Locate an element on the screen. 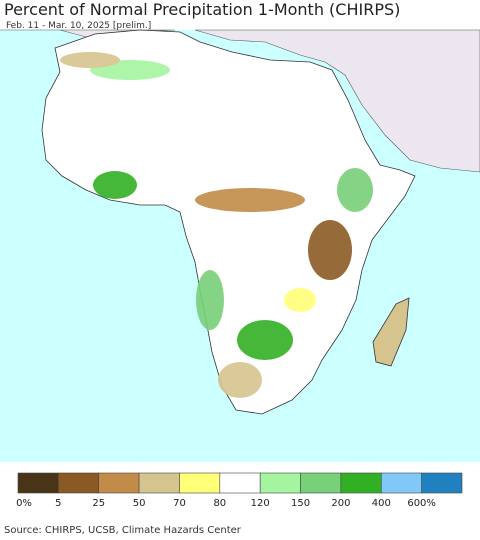 Image resolution: width=480 pixels, height=540 pixels. legend: 0% 5 25 50 70 80 120 150 200 400 600% is located at coordinates (239, 490).